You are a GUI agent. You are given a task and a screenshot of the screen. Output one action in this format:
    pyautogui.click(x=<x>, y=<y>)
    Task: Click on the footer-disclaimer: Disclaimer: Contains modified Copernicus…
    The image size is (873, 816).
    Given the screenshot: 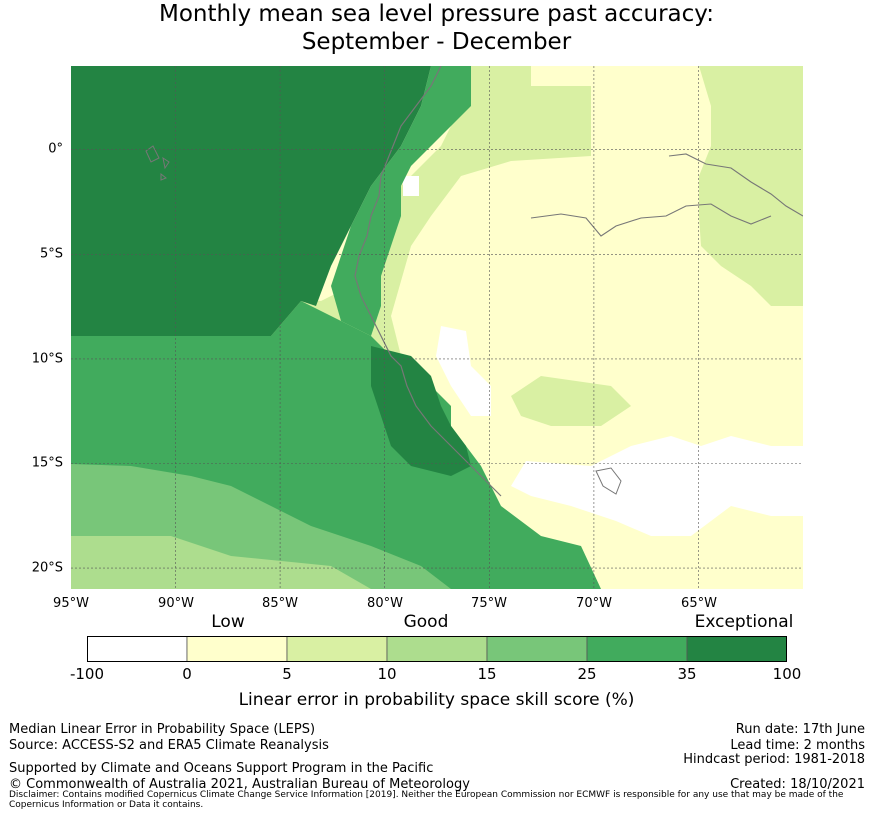 What is the action you would take?
    pyautogui.click(x=426, y=800)
    